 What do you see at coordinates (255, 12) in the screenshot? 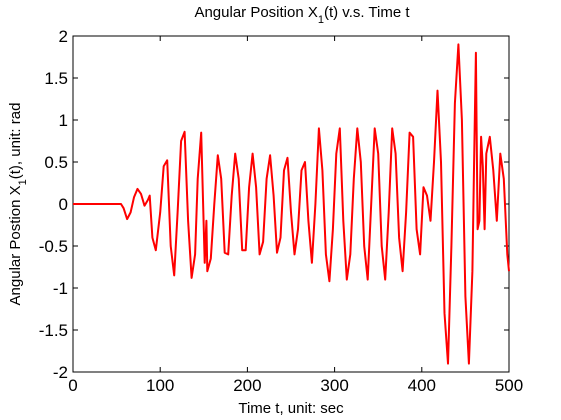
I see `chart-title-main: Angular Position X` at bounding box center [255, 12].